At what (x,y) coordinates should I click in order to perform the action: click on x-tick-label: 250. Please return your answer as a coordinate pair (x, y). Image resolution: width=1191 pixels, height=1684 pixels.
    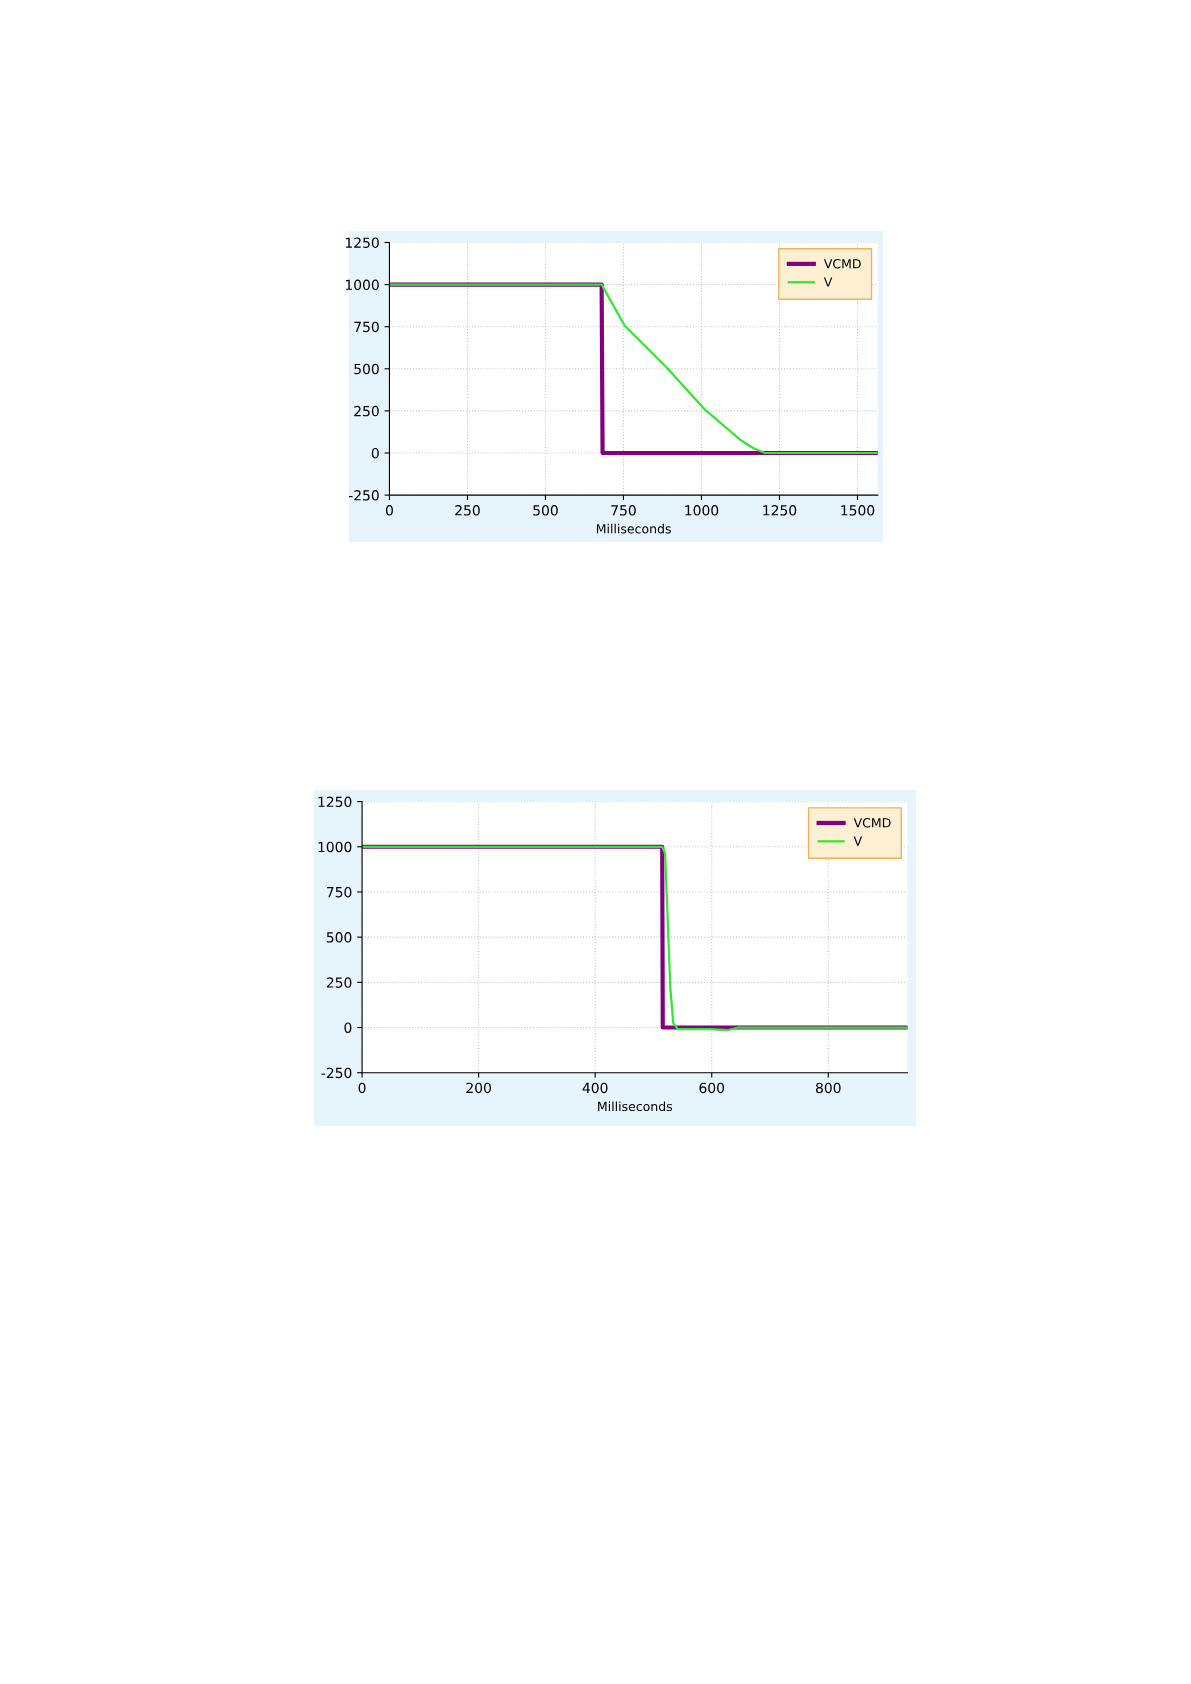
    Looking at the image, I should click on (467, 510).